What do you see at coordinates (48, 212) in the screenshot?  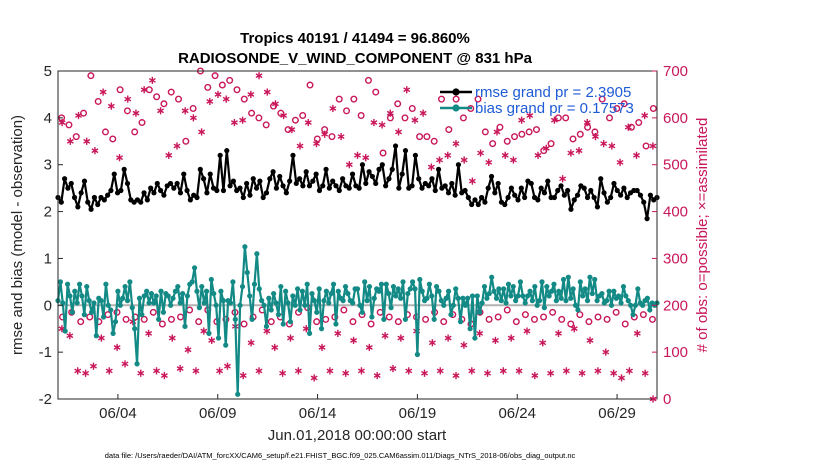 I see `y-tick-label: 2` at bounding box center [48, 212].